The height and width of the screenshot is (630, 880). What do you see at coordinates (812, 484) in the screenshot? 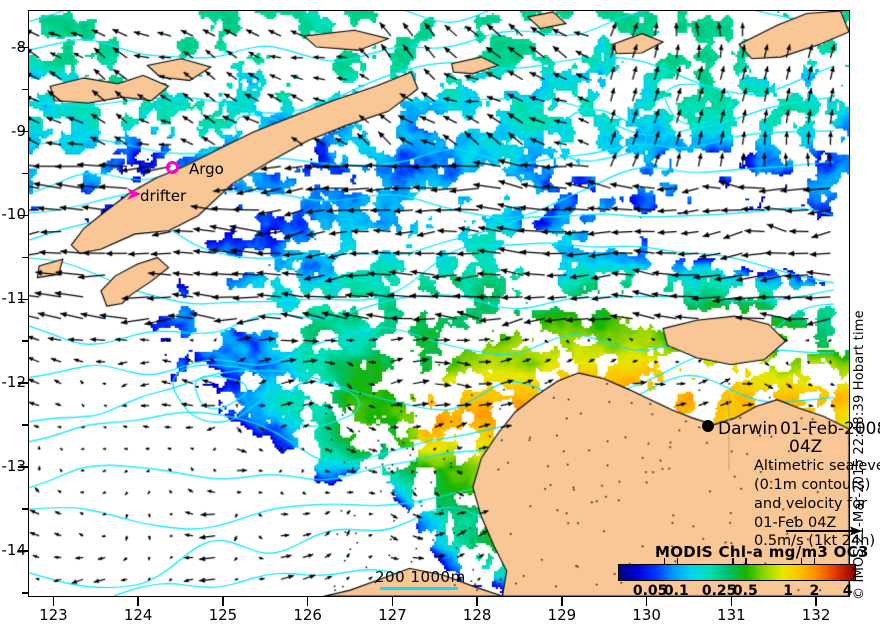
I see `info-line-1: (0.1m contours)` at bounding box center [812, 484].